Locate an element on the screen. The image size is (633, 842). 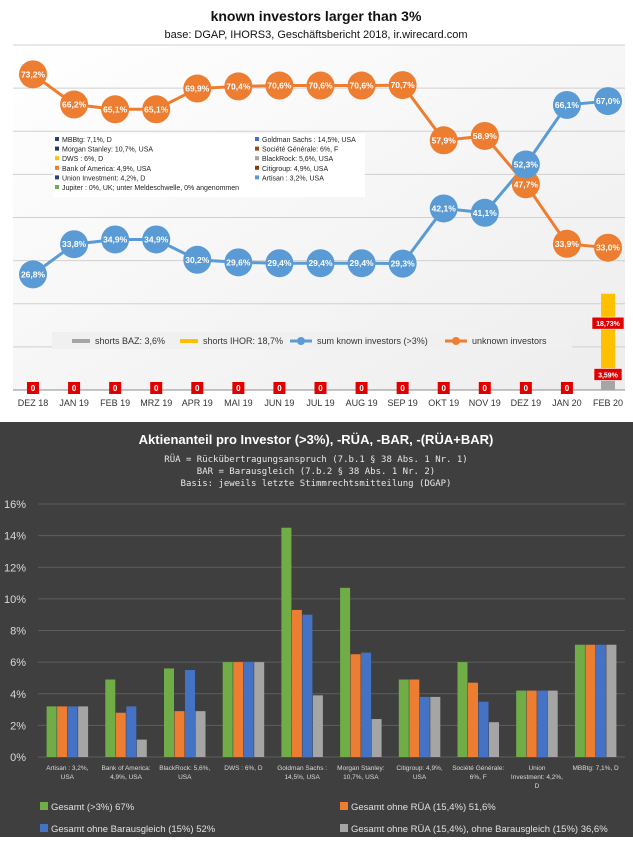
legend-item: MBBtg: 7,1%, D is located at coordinates (83, 140).